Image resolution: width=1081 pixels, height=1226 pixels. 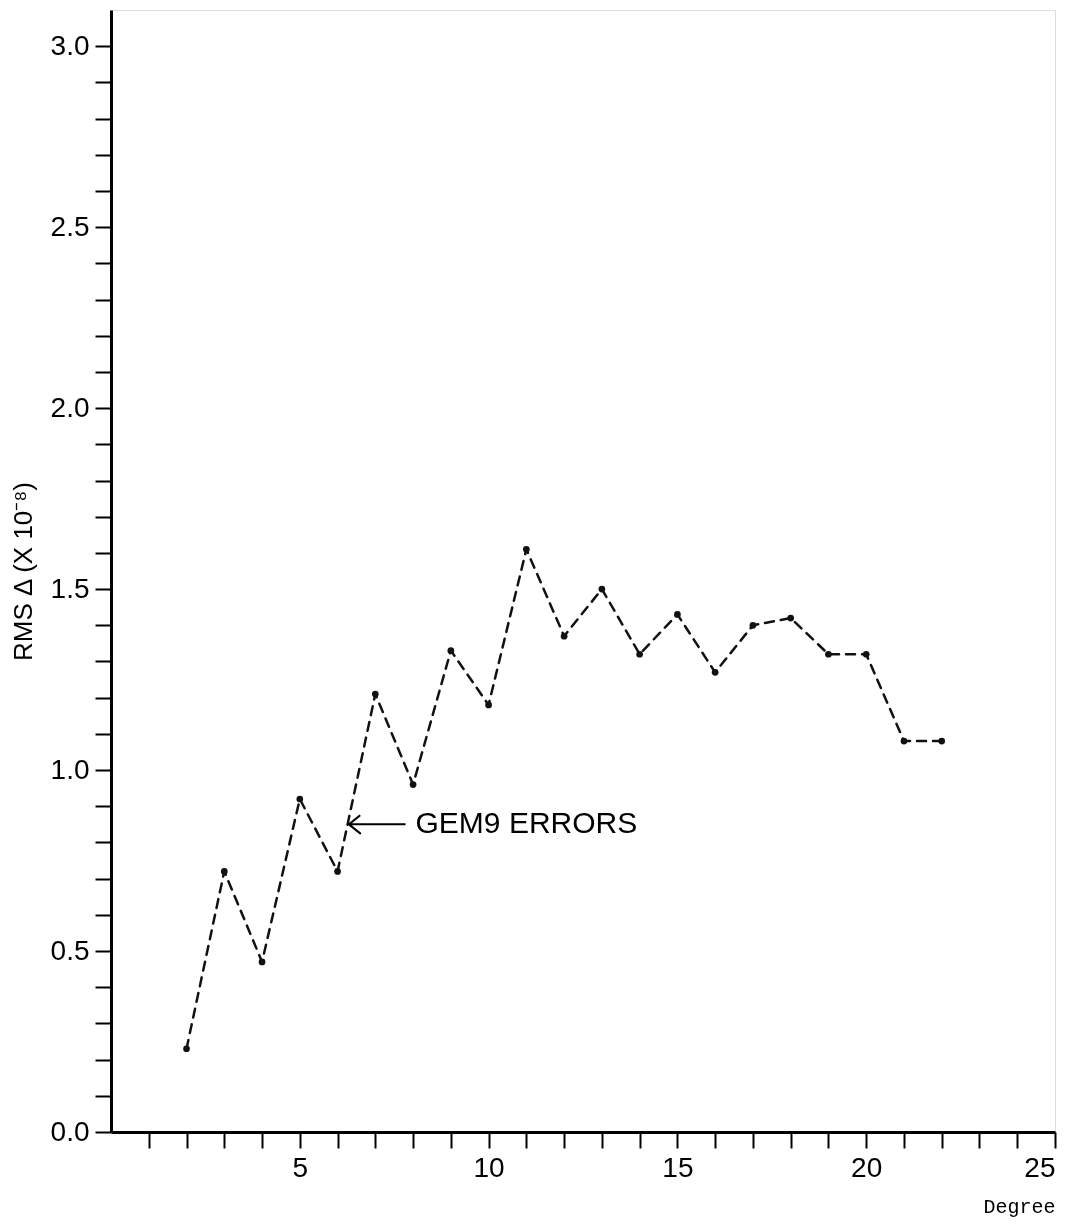 What do you see at coordinates (70, 588) in the screenshot?
I see `y-tick-label: 1.5` at bounding box center [70, 588].